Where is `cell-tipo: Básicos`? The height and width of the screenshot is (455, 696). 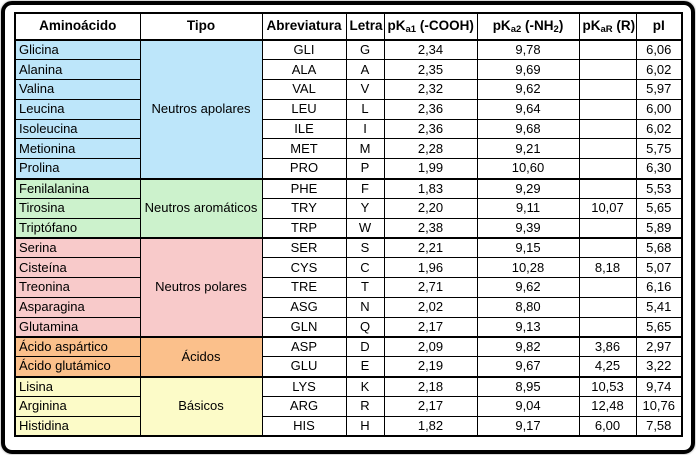 cell-tipo: Básicos is located at coordinates (201, 406).